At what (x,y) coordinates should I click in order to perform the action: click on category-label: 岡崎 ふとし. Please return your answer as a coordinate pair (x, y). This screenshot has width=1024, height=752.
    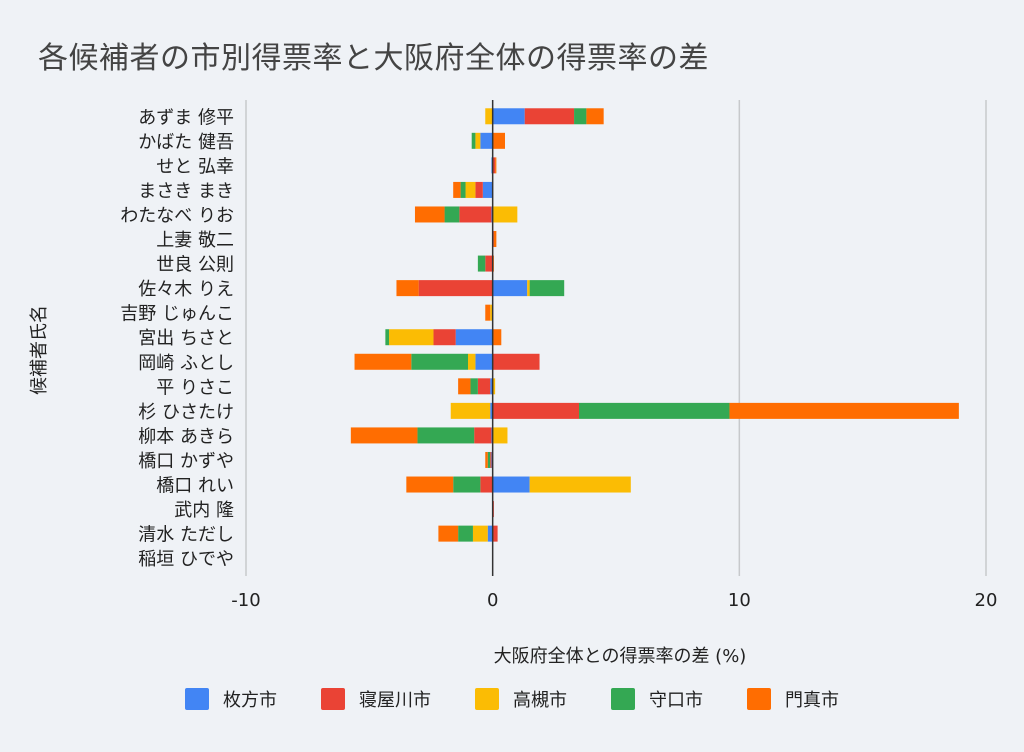
    Looking at the image, I should click on (186, 363).